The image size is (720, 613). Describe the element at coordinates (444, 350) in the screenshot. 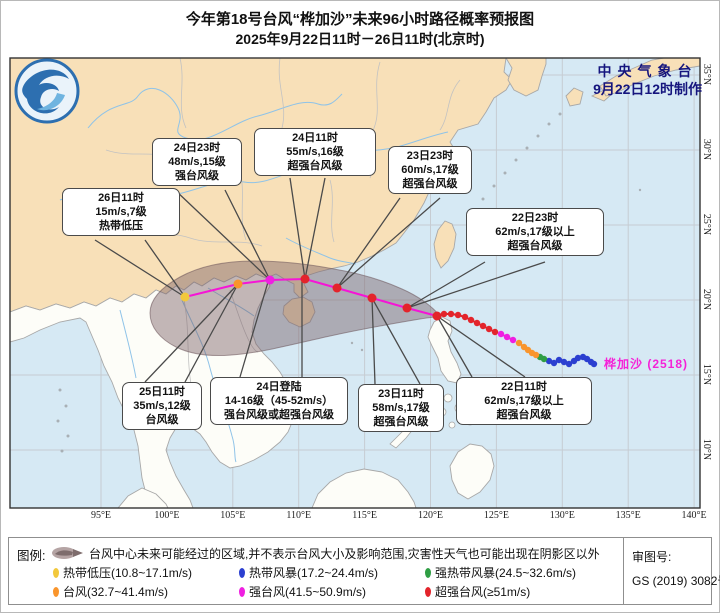

I see `luzon-island` at that location.